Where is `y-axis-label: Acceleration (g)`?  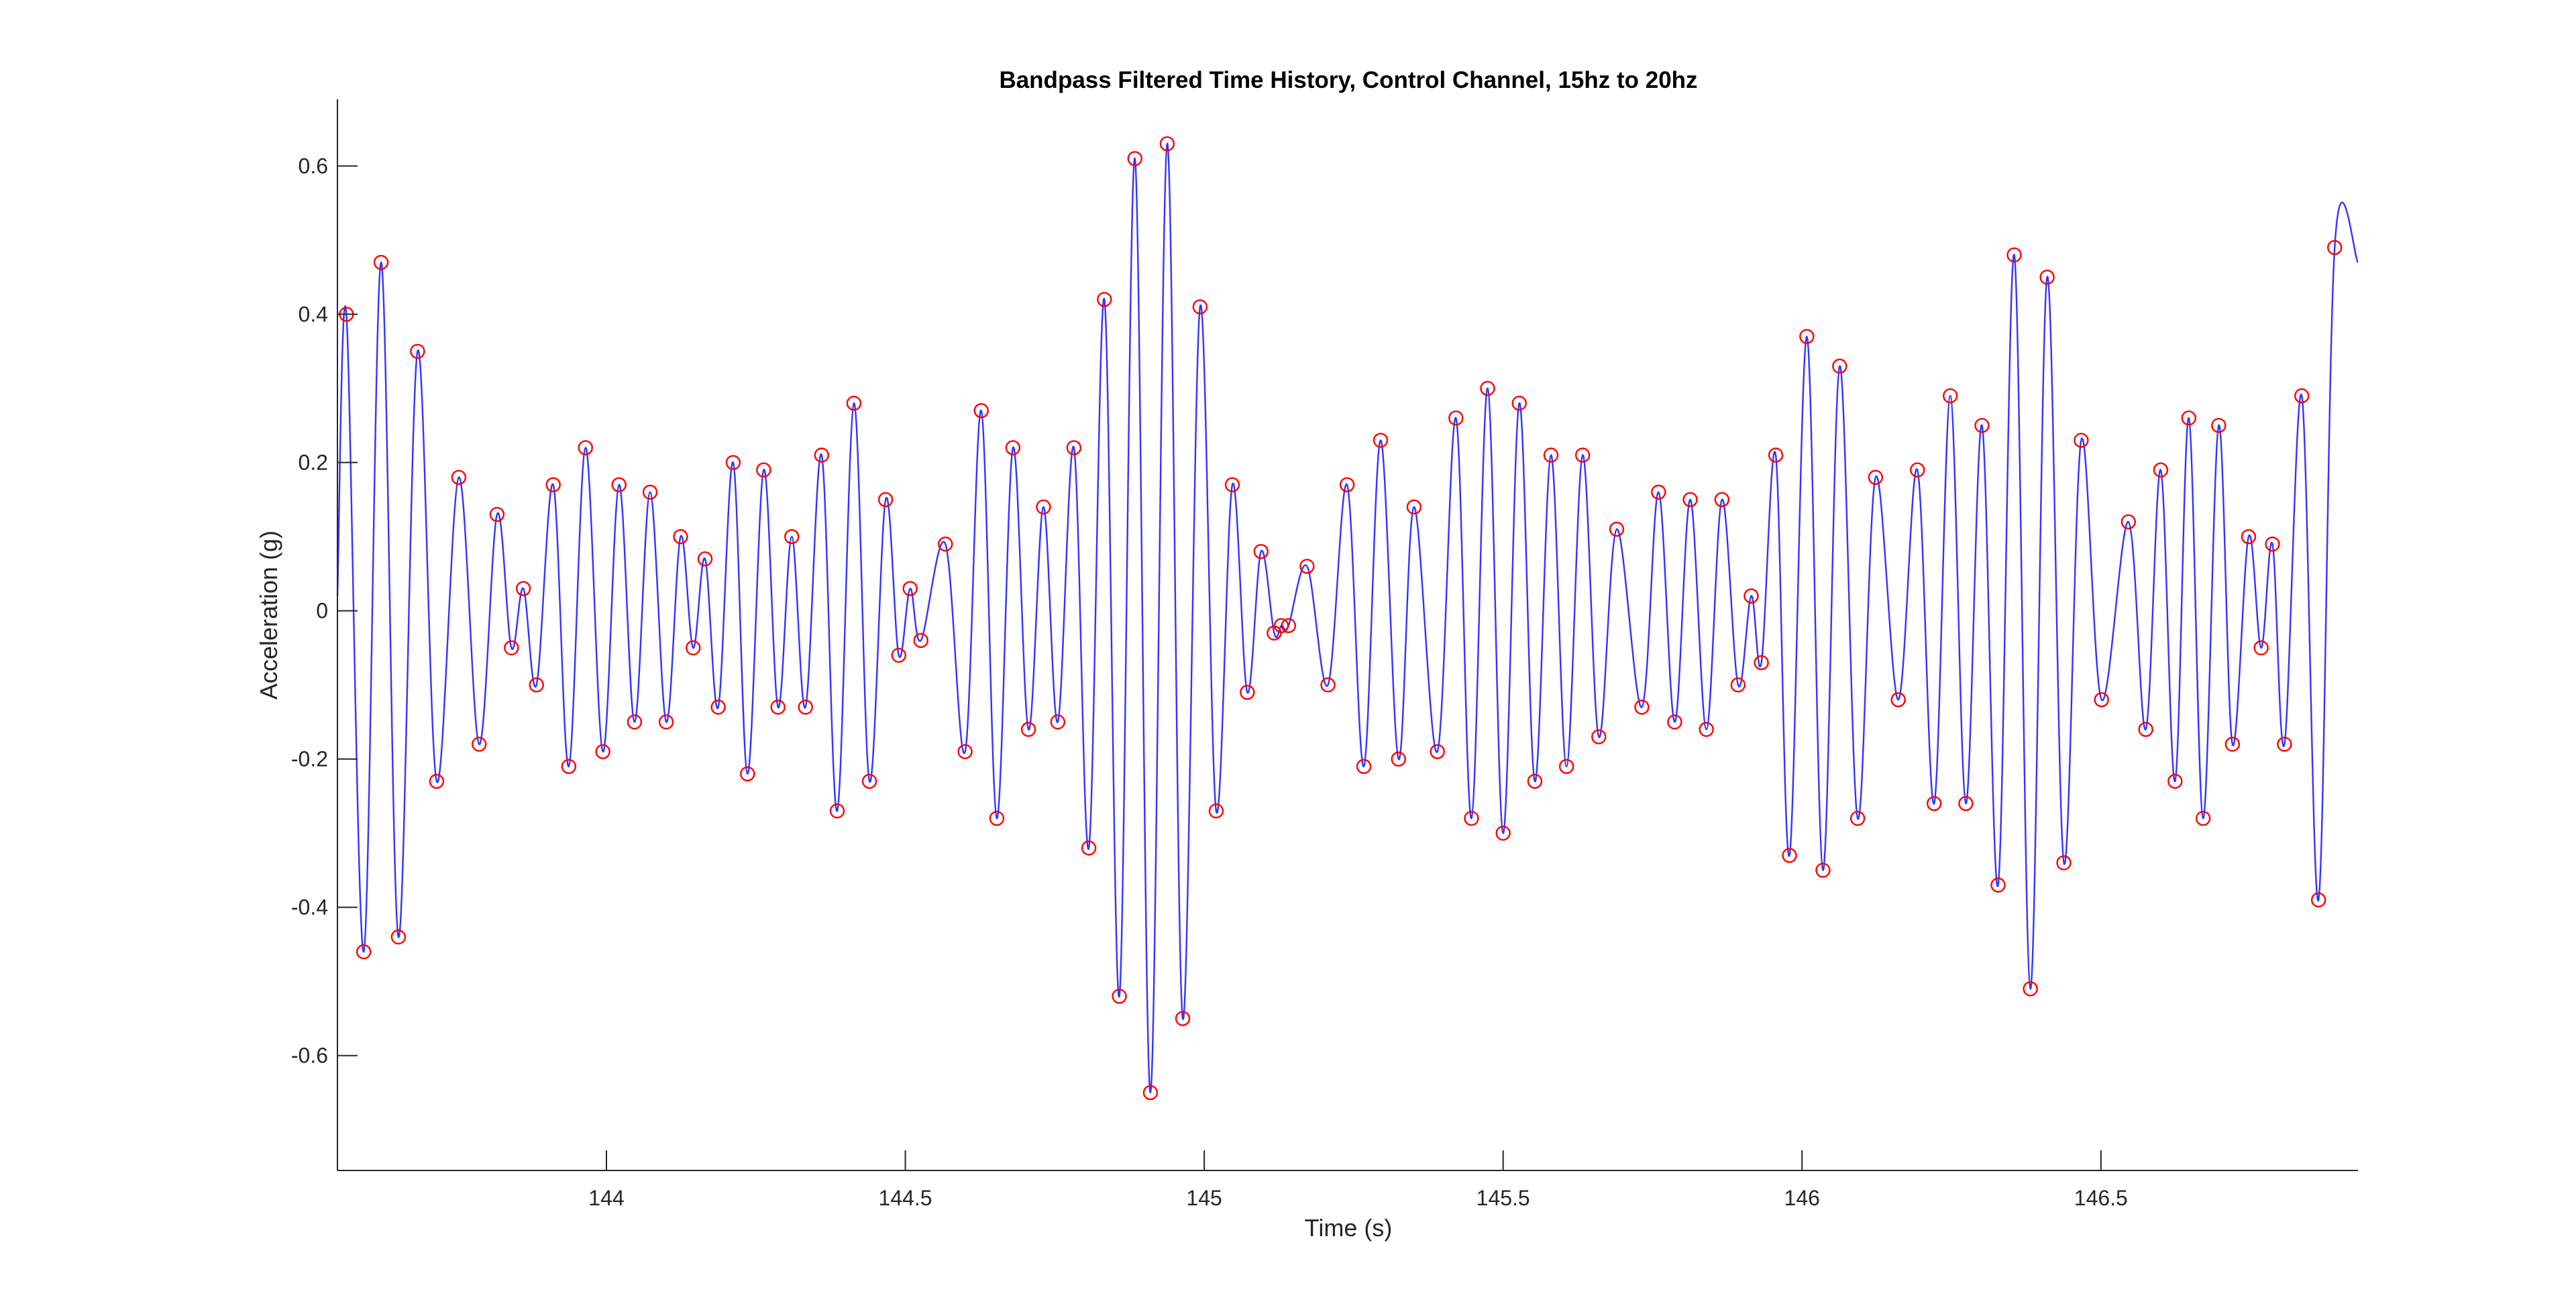
y-axis-label: Acceleration (g) is located at coordinates (268, 615).